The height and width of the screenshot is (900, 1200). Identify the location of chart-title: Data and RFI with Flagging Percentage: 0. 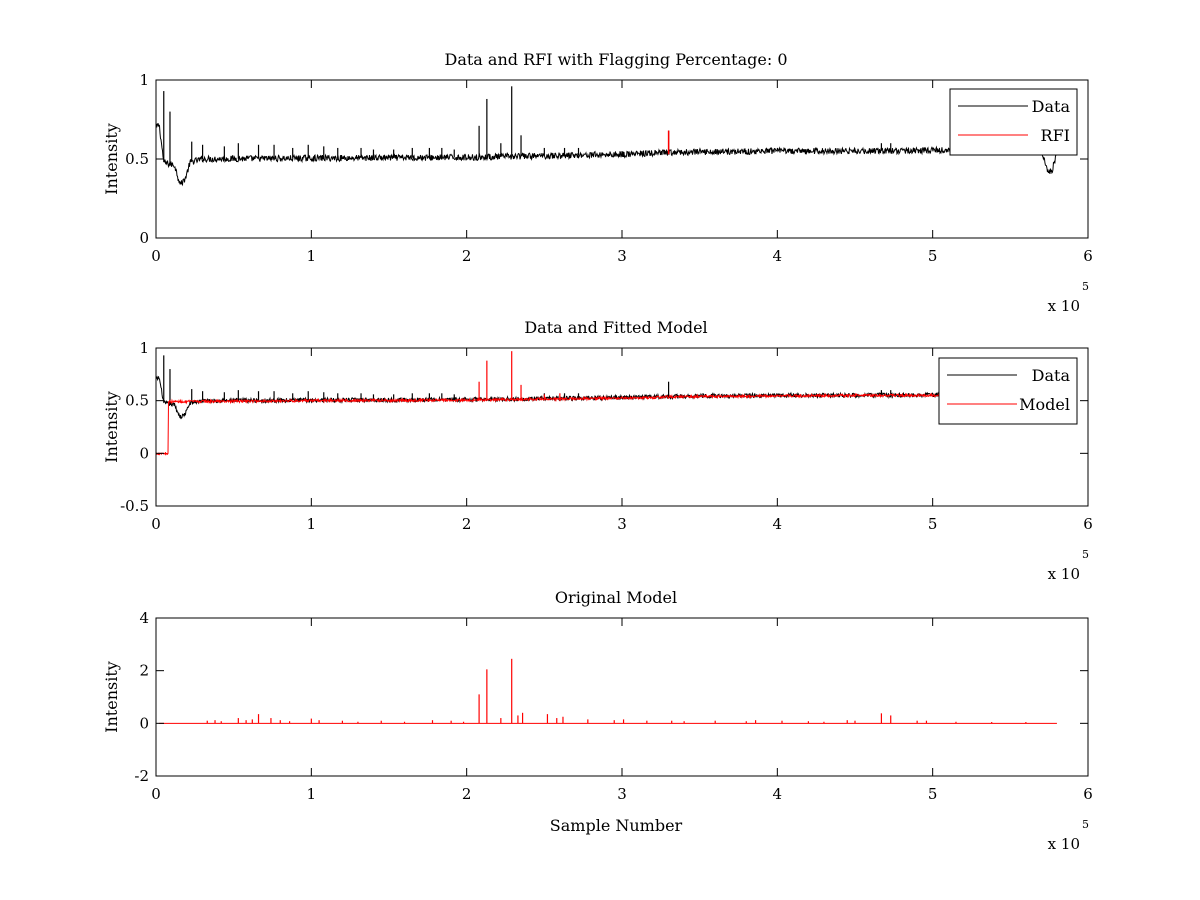
(615, 59).